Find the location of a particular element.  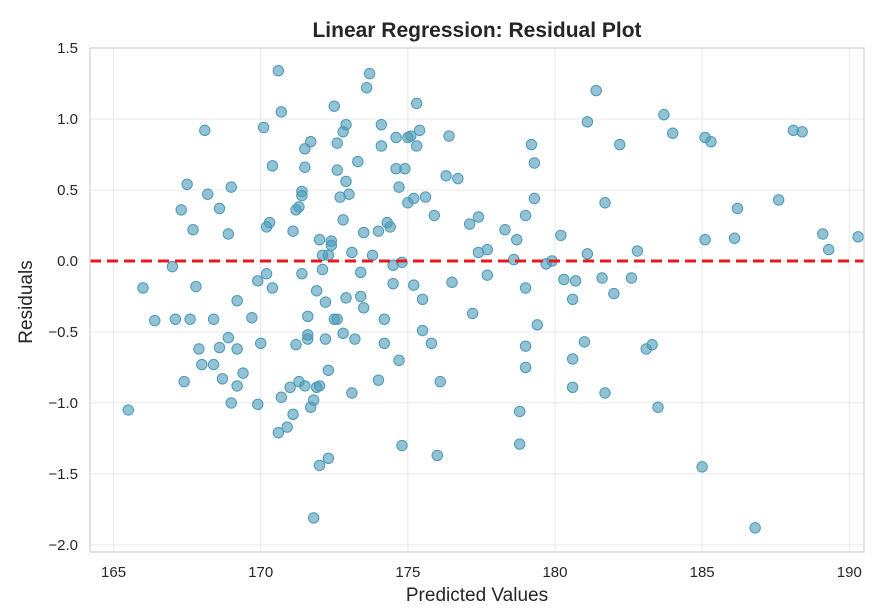

x-tick-label: 180 is located at coordinates (554, 572).